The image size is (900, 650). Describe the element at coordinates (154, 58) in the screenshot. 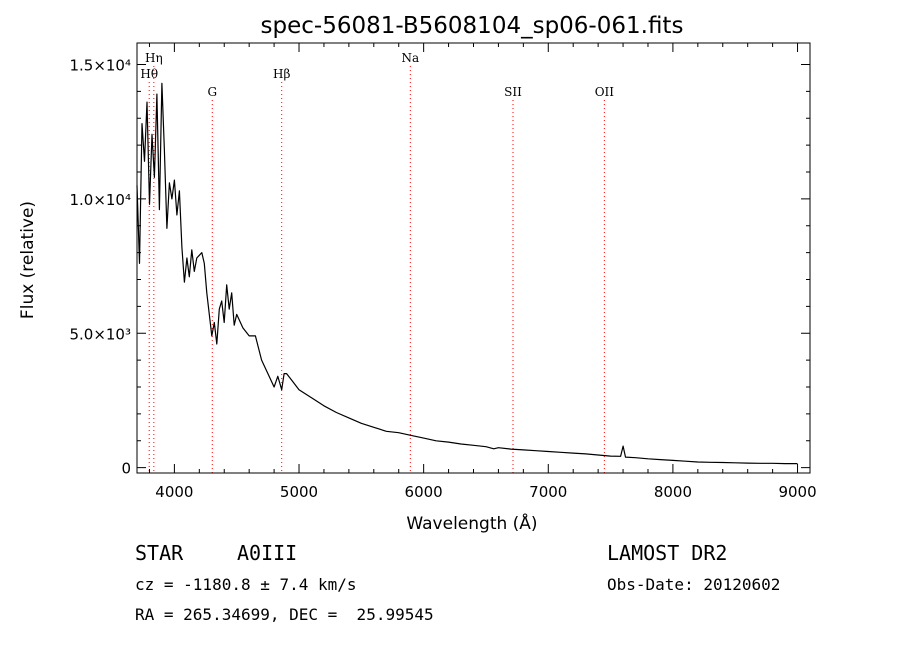

I see `line-marker-label: Hη` at that location.